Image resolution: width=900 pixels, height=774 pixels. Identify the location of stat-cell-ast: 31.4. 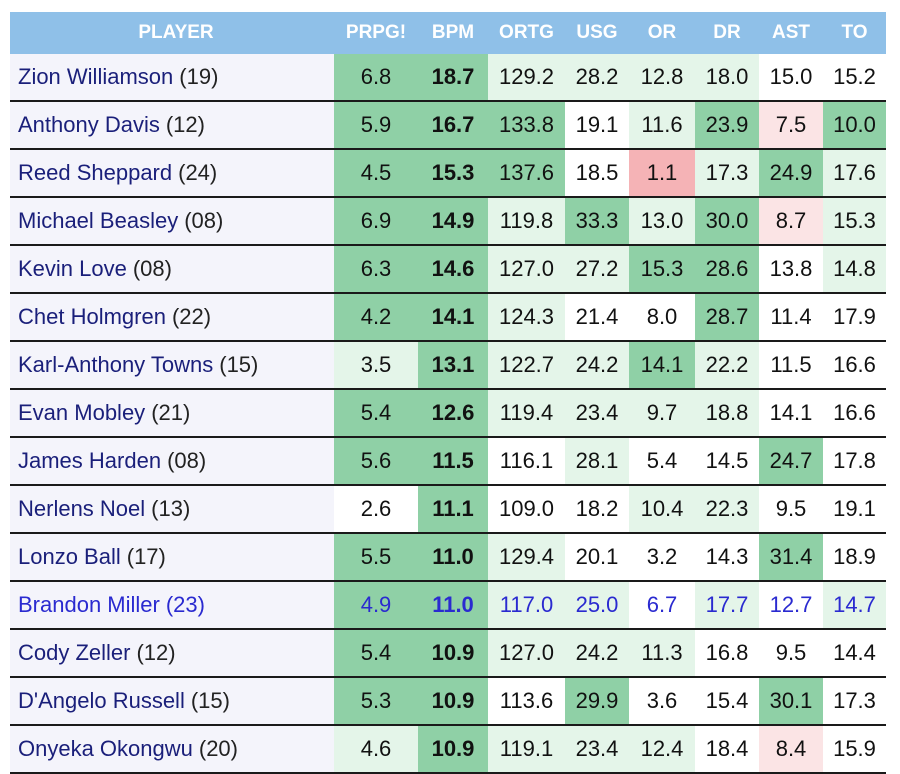
(791, 557).